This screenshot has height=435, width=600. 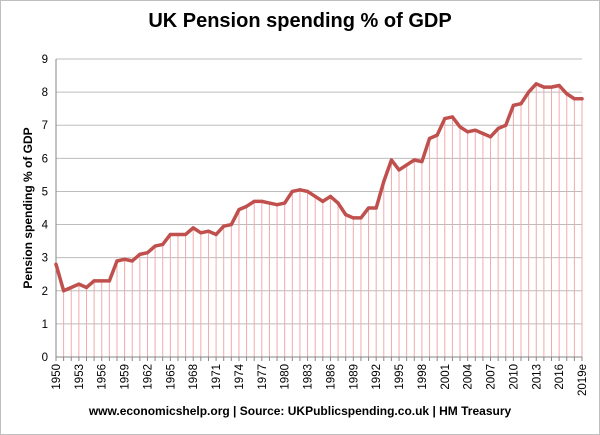 What do you see at coordinates (45, 292) in the screenshot?
I see `y-tick-label: 2` at bounding box center [45, 292].